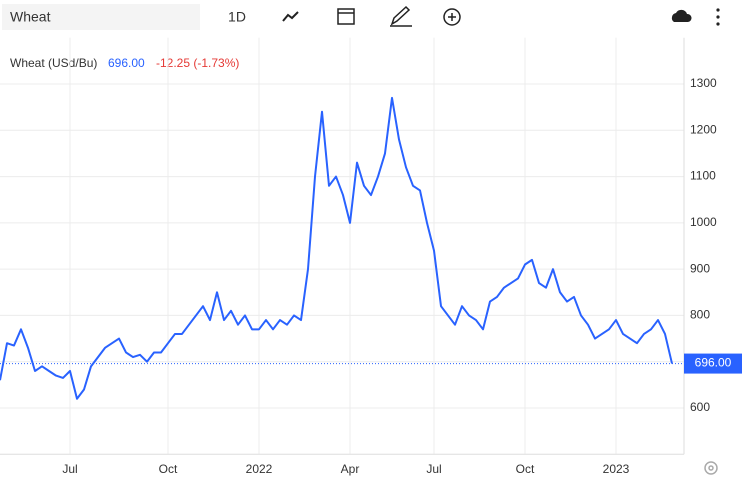 The width and height of the screenshot is (747, 485). I want to click on interval-button: 1D, so click(237, 17).